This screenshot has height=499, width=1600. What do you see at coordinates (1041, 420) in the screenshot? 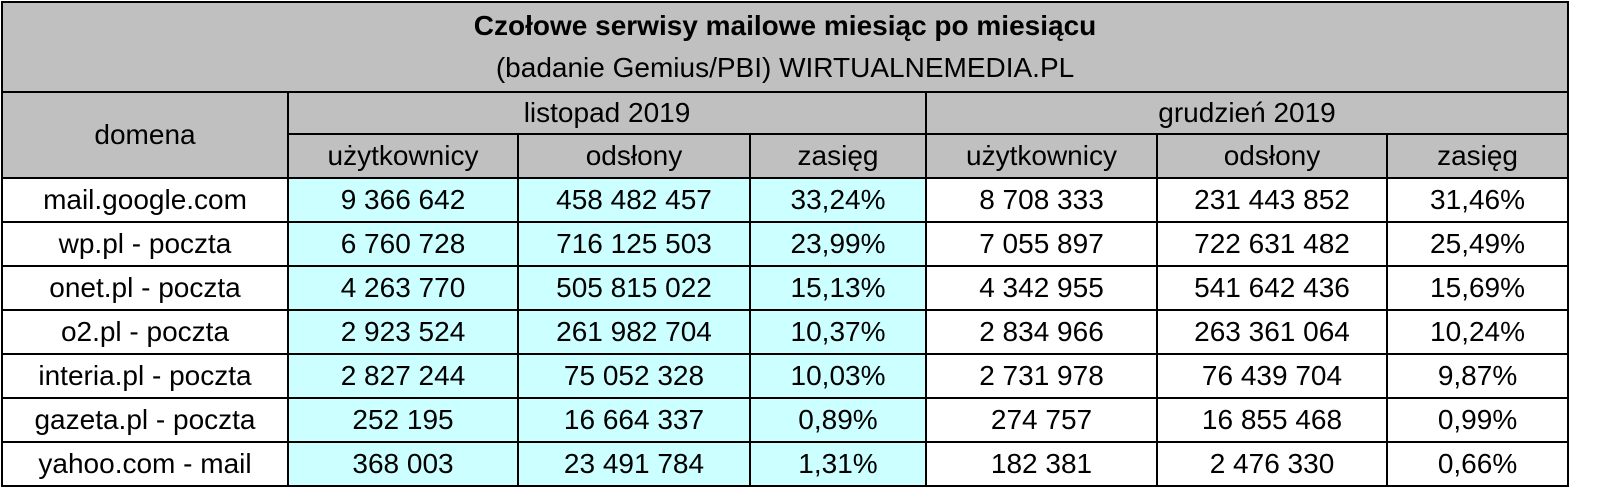
I see `users-dec-cell: 274 757` at bounding box center [1041, 420].